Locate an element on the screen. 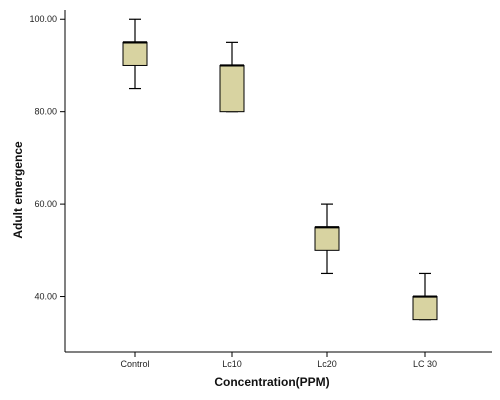 This screenshot has width=500, height=400. box-lc10 is located at coordinates (232, 77).